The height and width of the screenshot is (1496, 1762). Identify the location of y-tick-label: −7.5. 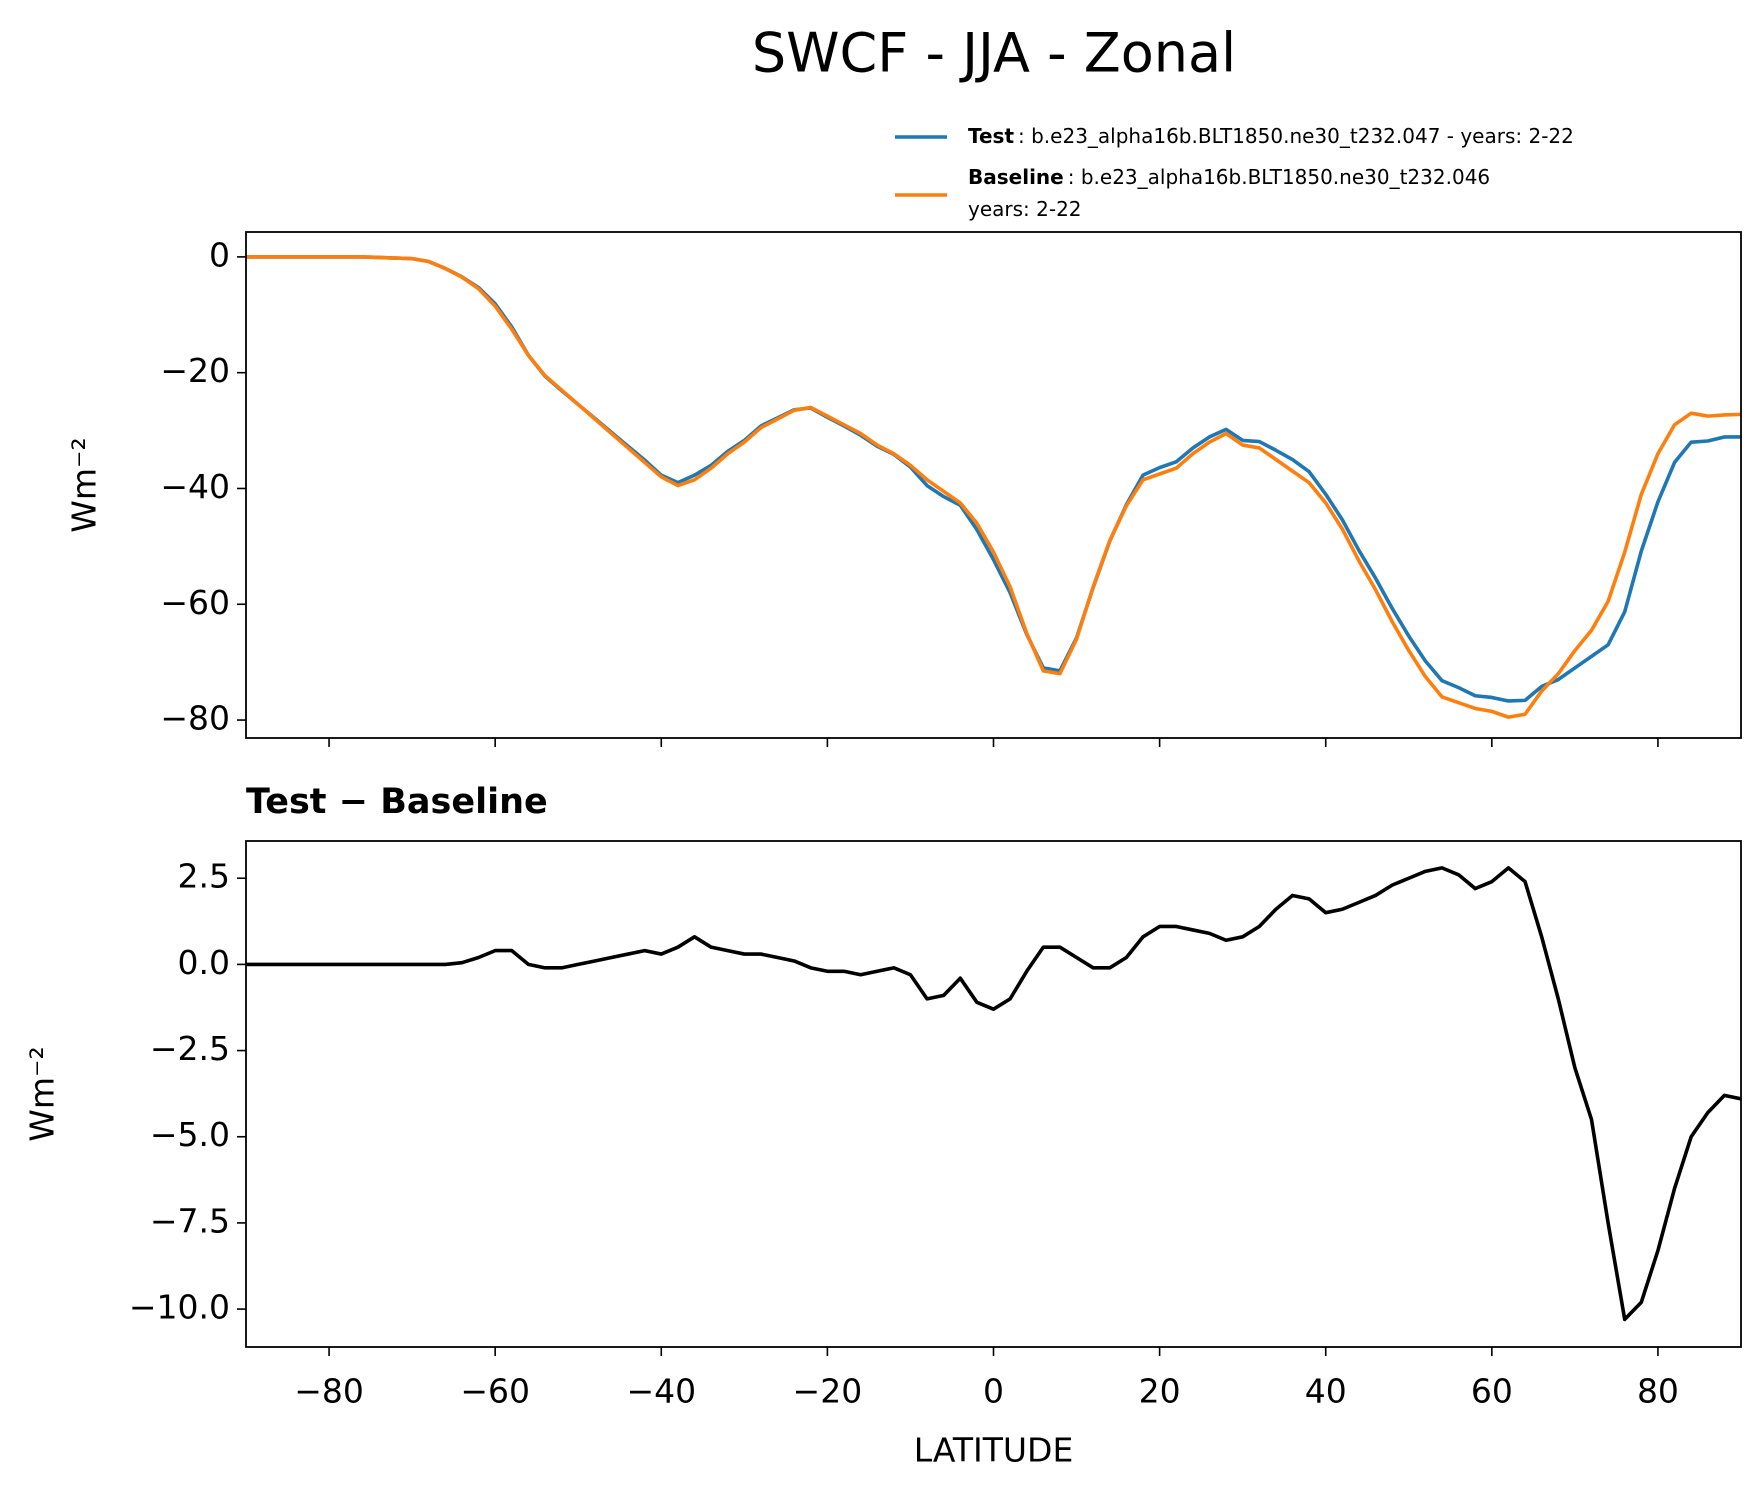
(190, 1220).